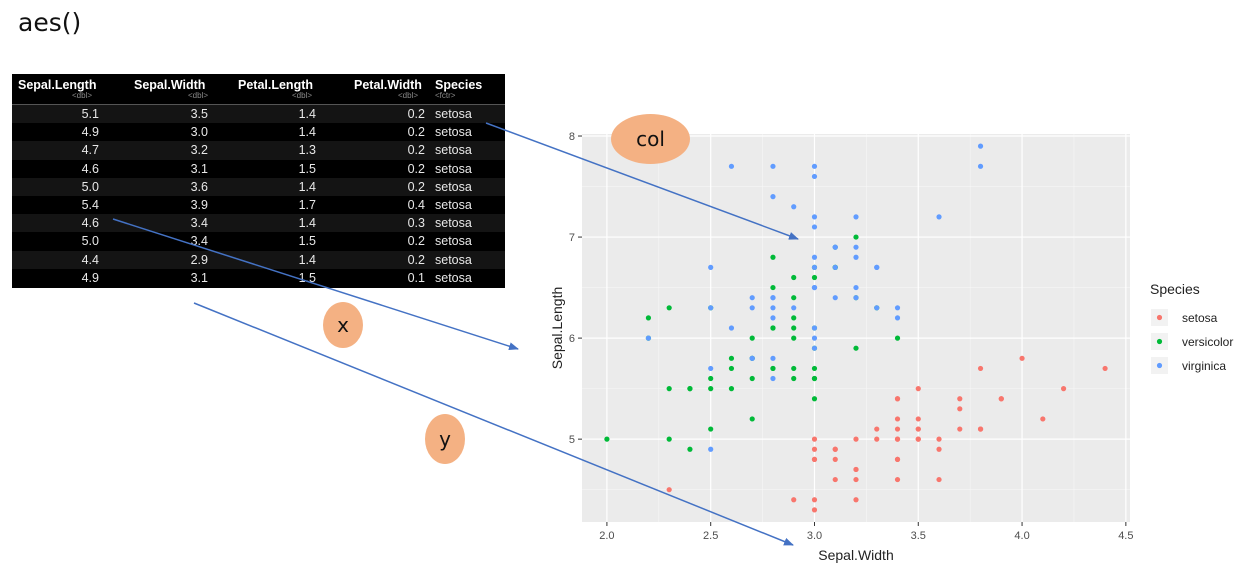 The image size is (1259, 587). What do you see at coordinates (710, 536) in the screenshot?
I see `x-tick-label: 2.5` at bounding box center [710, 536].